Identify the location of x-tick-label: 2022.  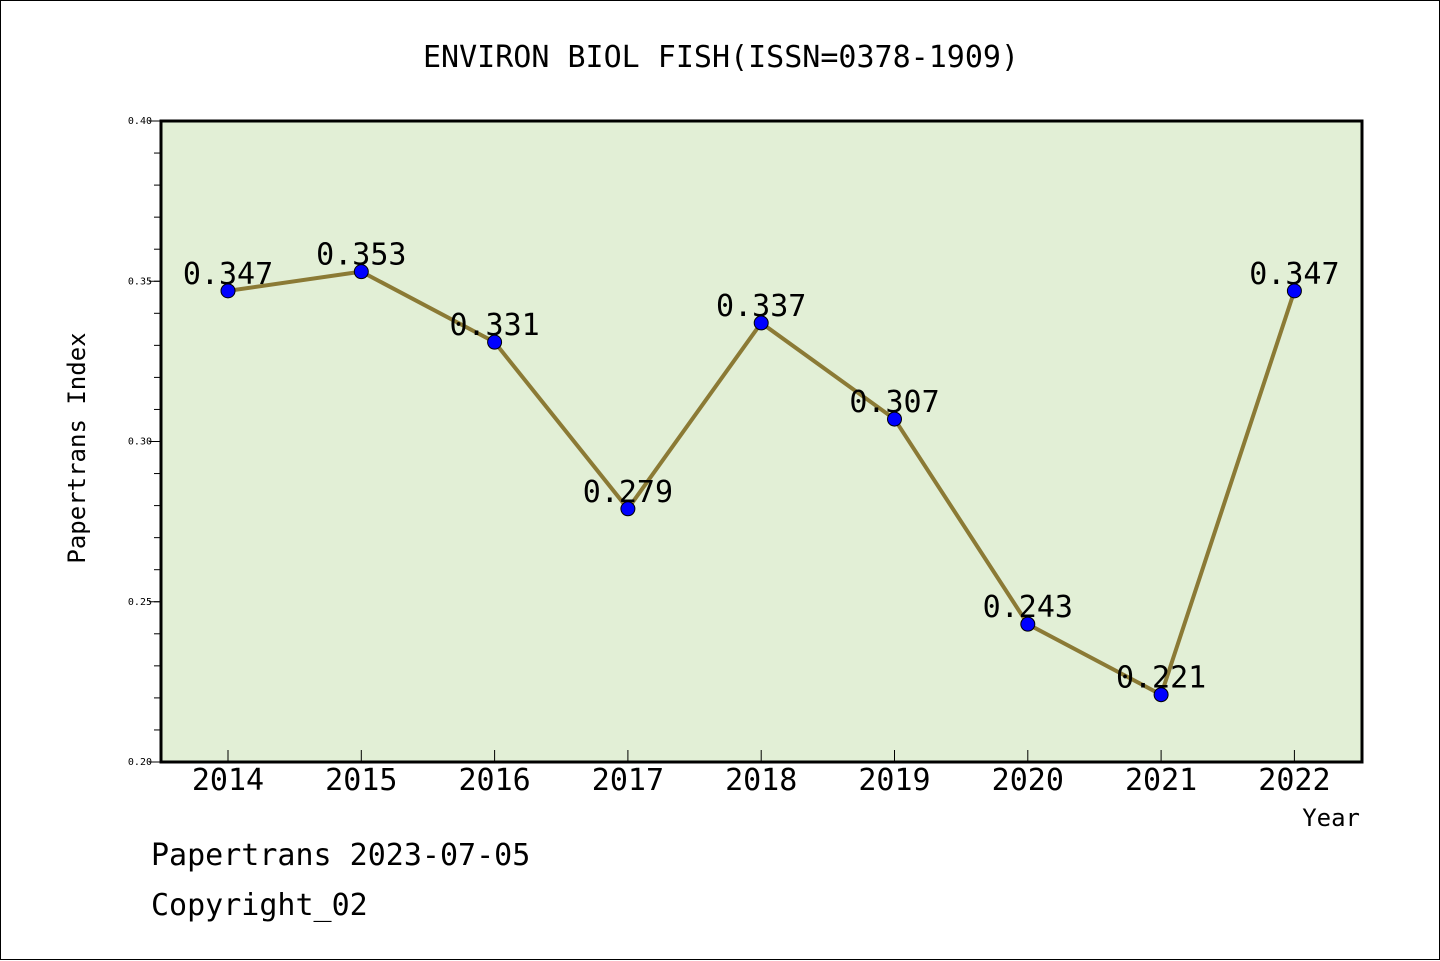
(1294, 780).